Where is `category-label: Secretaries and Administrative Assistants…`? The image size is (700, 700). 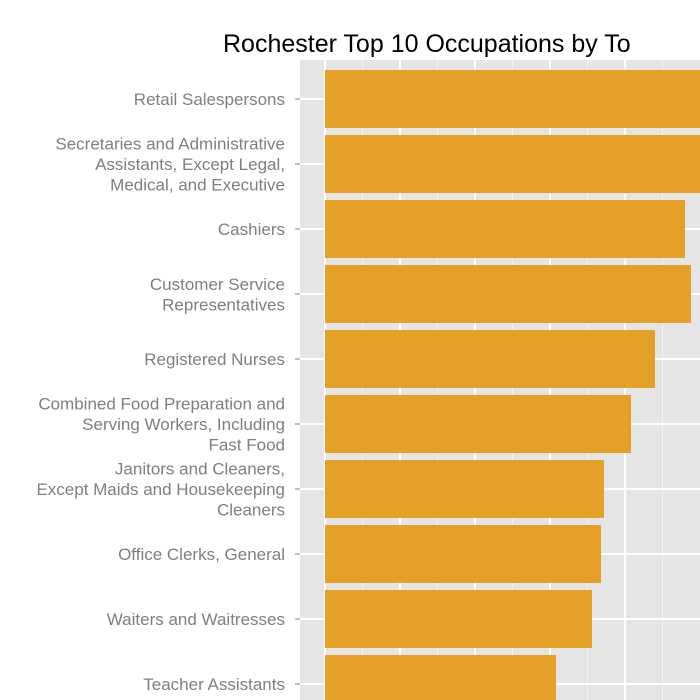 category-label: Secretaries and Administrative Assistants… is located at coordinates (170, 165).